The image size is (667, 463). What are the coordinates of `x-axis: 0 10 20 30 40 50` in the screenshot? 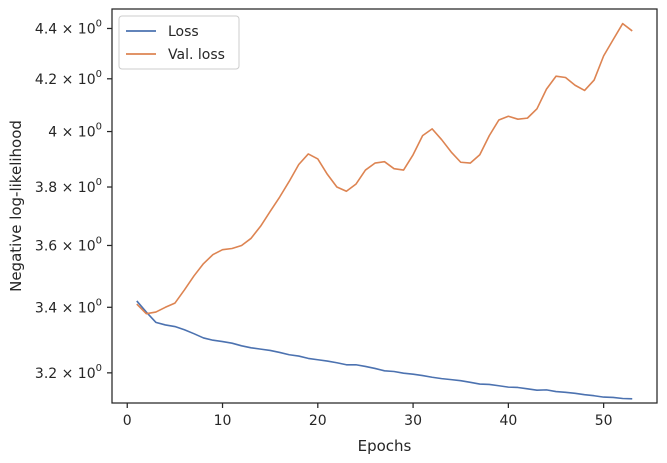 It's located at (368, 416).